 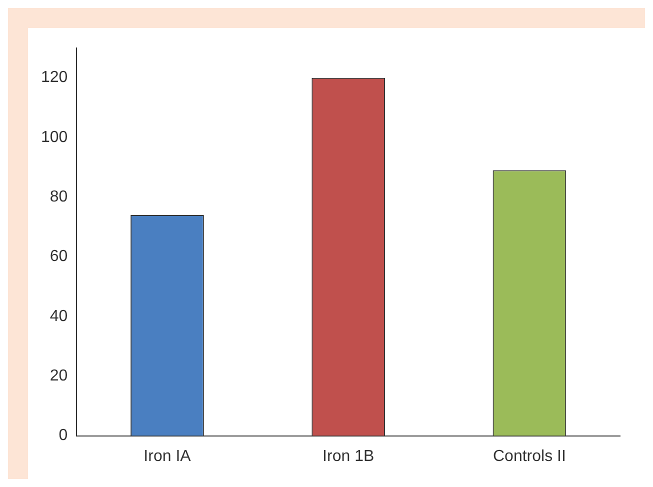 I want to click on x-tick-label: Iron 1B, so click(x=348, y=456).